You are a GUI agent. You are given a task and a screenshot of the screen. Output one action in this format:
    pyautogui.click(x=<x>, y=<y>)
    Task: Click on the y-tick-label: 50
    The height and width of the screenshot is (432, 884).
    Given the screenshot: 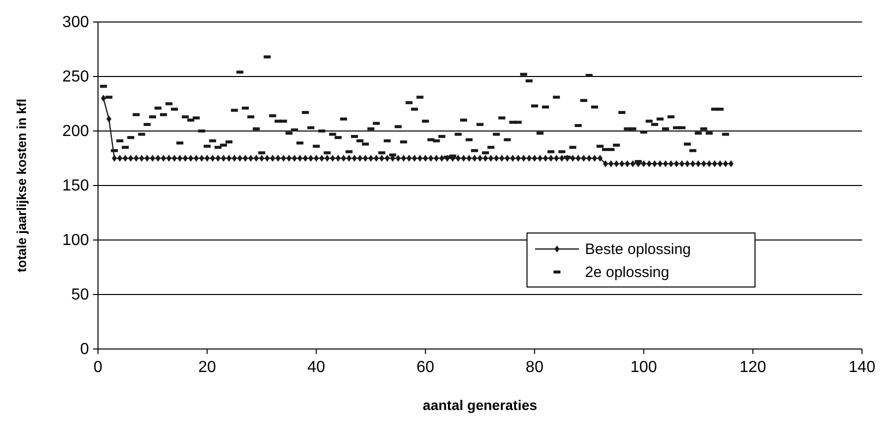 What is the action you would take?
    pyautogui.click(x=80, y=295)
    